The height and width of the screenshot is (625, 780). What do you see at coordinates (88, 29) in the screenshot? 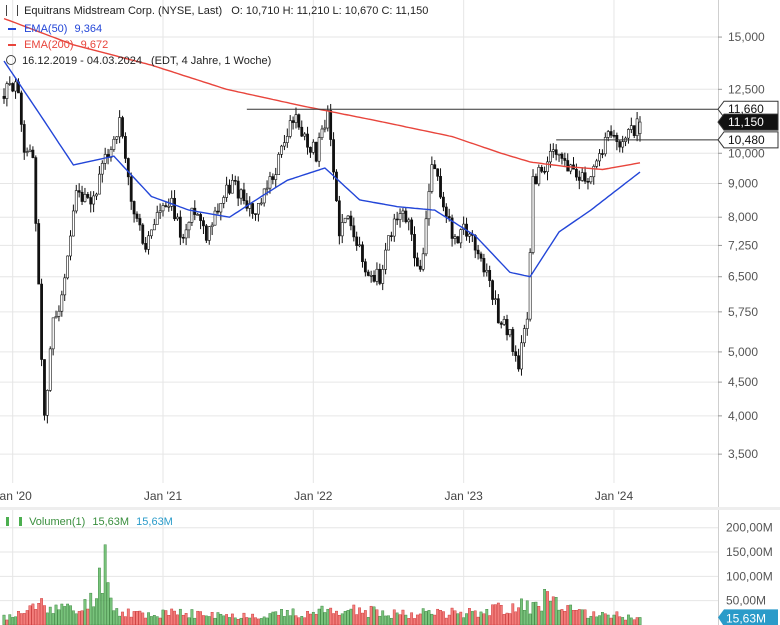
I see `ema50-value: 9,364` at bounding box center [88, 29].